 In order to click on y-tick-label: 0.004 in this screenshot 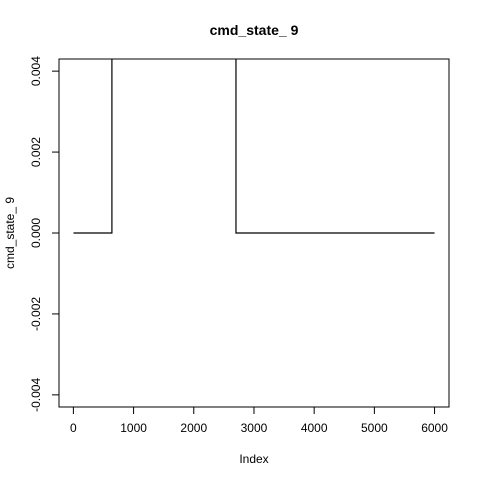, I will do `click(36, 71)`.